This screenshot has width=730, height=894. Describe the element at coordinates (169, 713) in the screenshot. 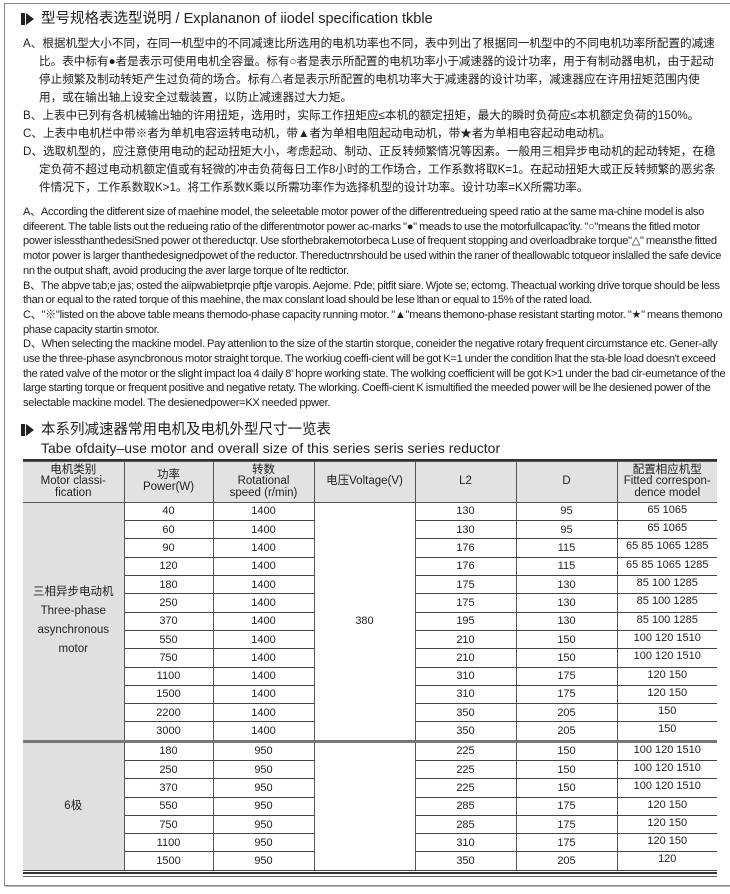

I see `power-cell: 2200` at that location.